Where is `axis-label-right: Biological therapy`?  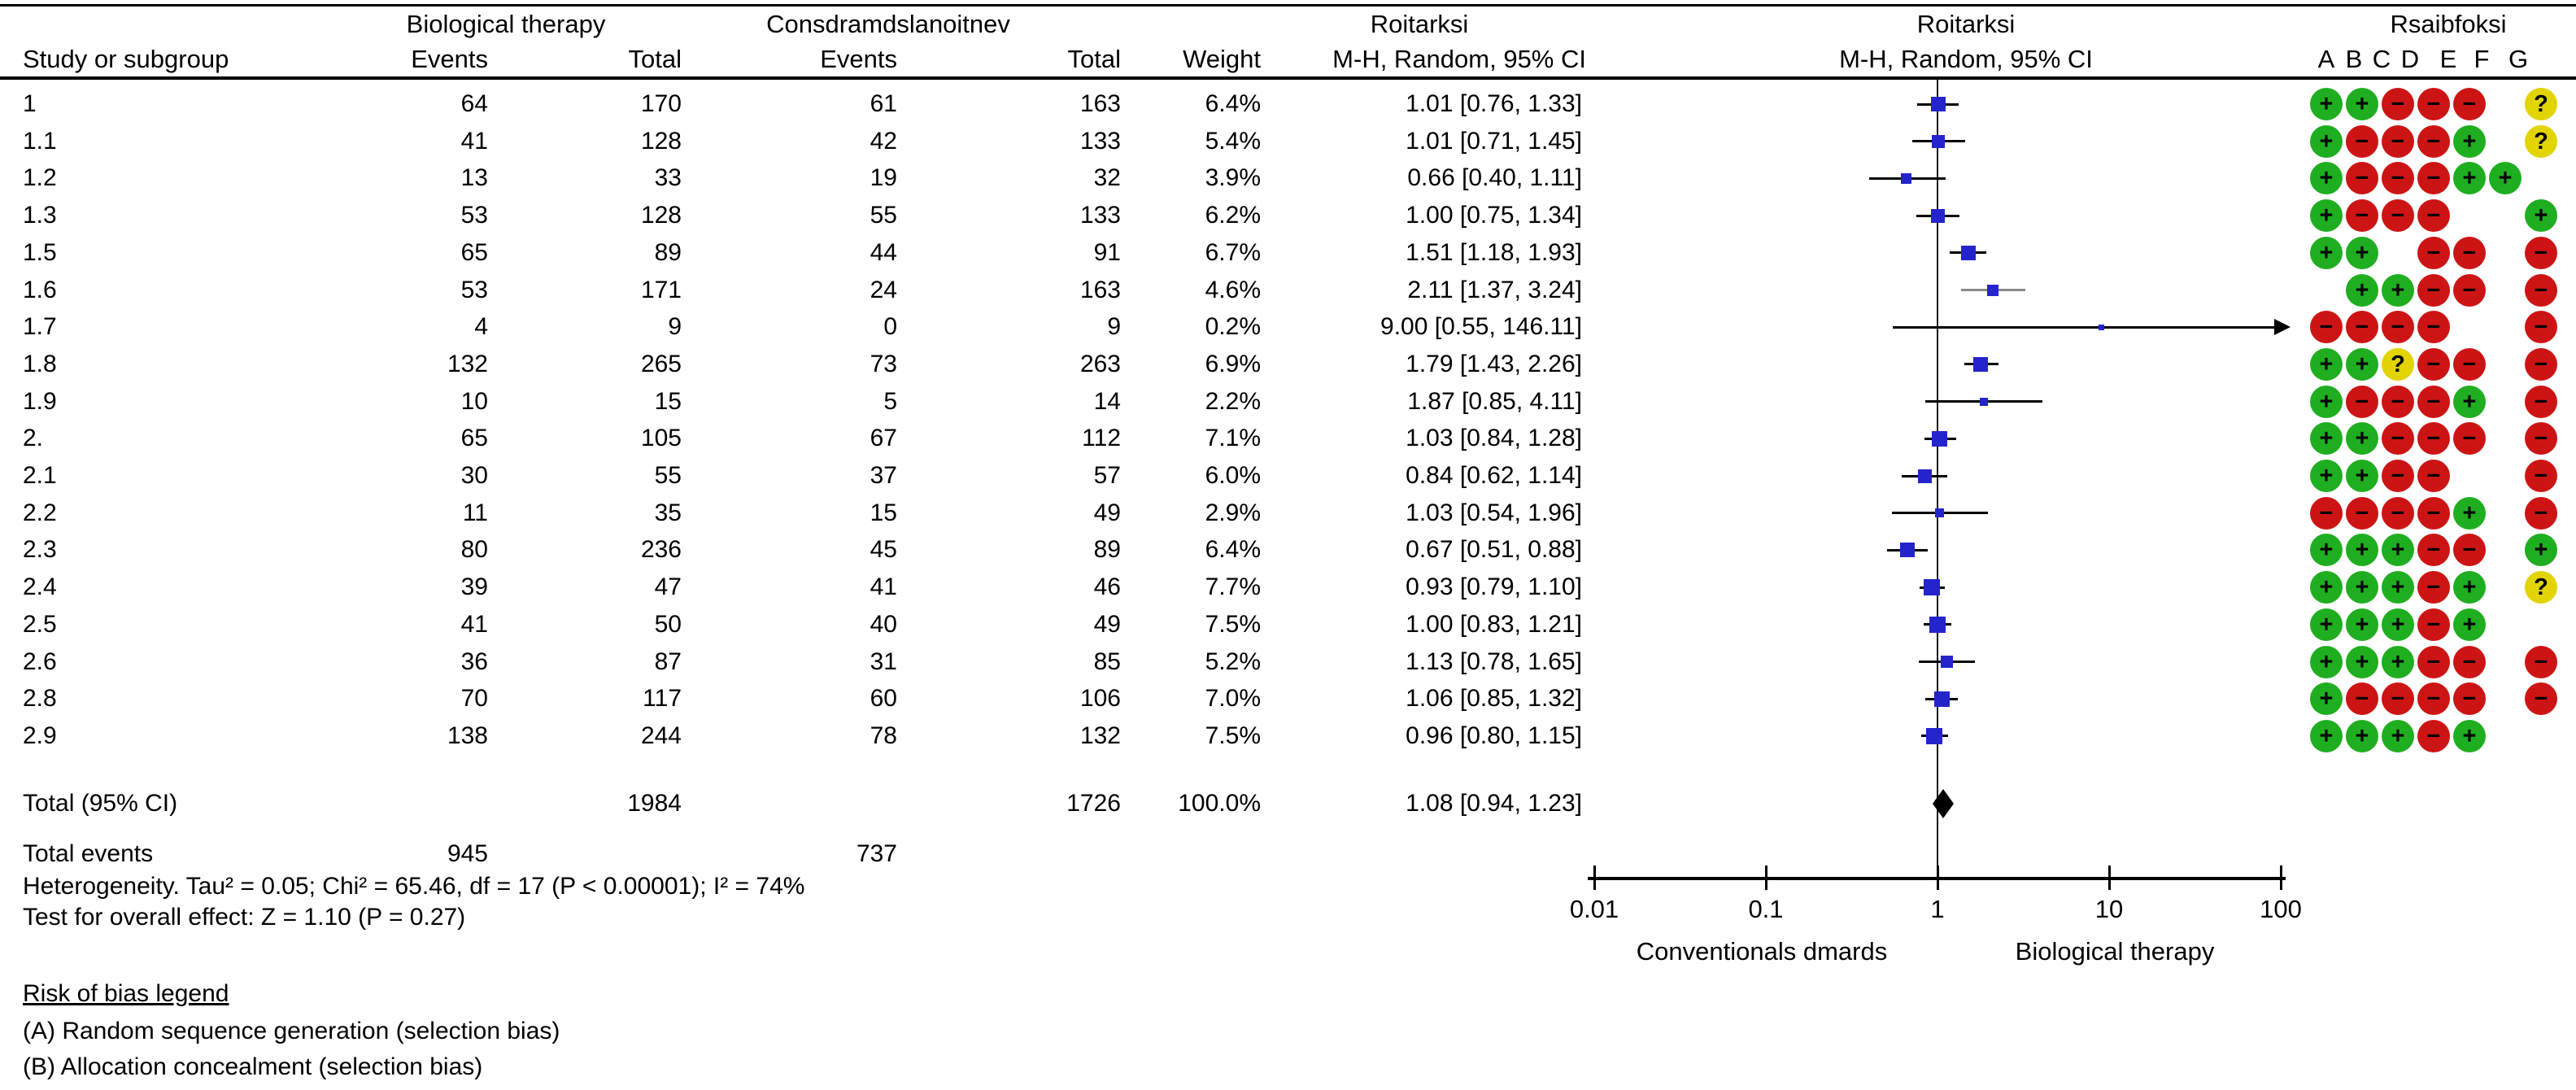 axis-label-right: Biological therapy is located at coordinates (2115, 951).